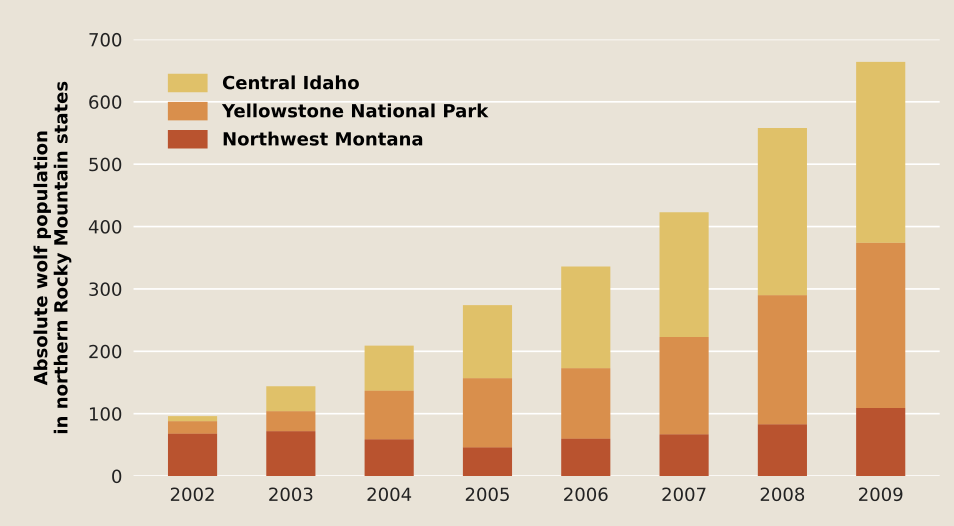  What do you see at coordinates (782, 494) in the screenshot?
I see `x-tick-label: 2008` at bounding box center [782, 494].